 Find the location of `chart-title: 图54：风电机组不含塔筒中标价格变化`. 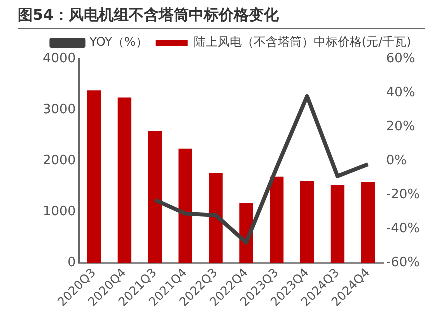

chart-title: 图54：风电机组不含塔筒中标价格变化 is located at coordinates (221, 17).